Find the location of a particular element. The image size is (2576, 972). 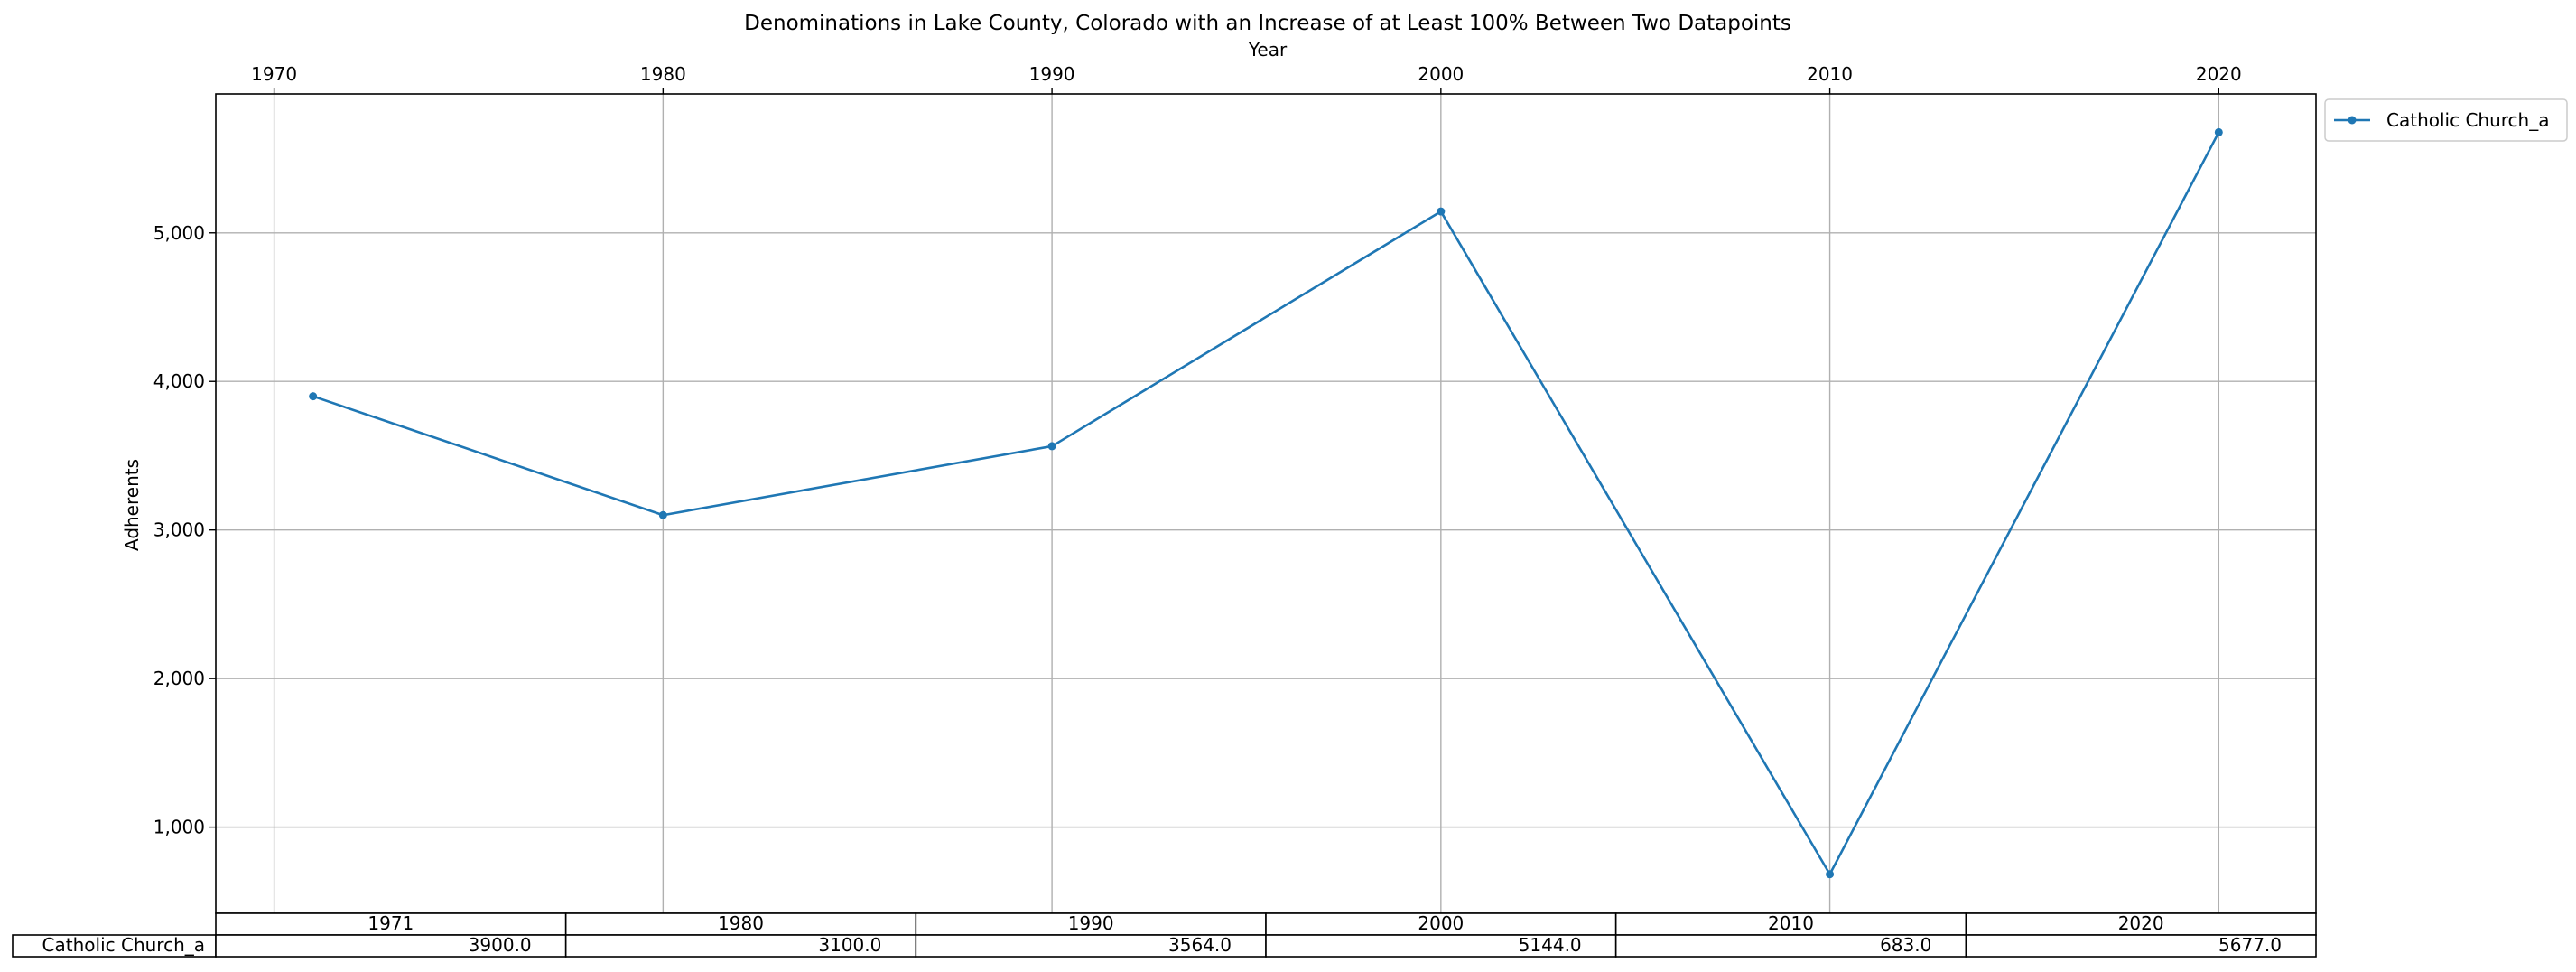

table-cell-value: 3100.0 is located at coordinates (849, 945).